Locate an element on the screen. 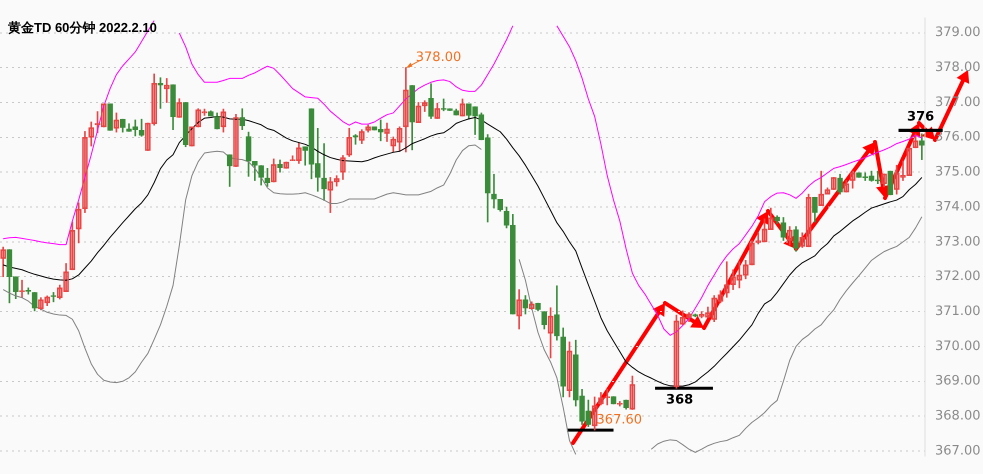 The image size is (983, 474). annotation: 368 is located at coordinates (680, 400).